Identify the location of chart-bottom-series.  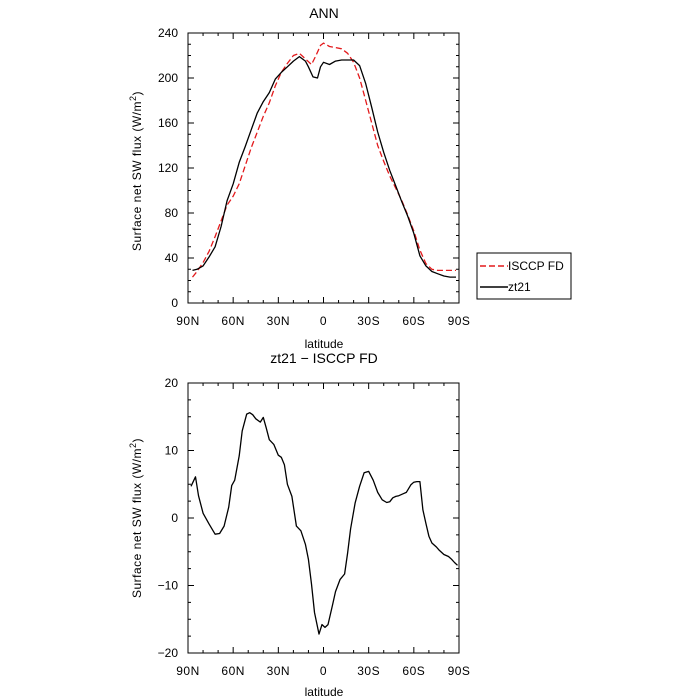
(324, 523).